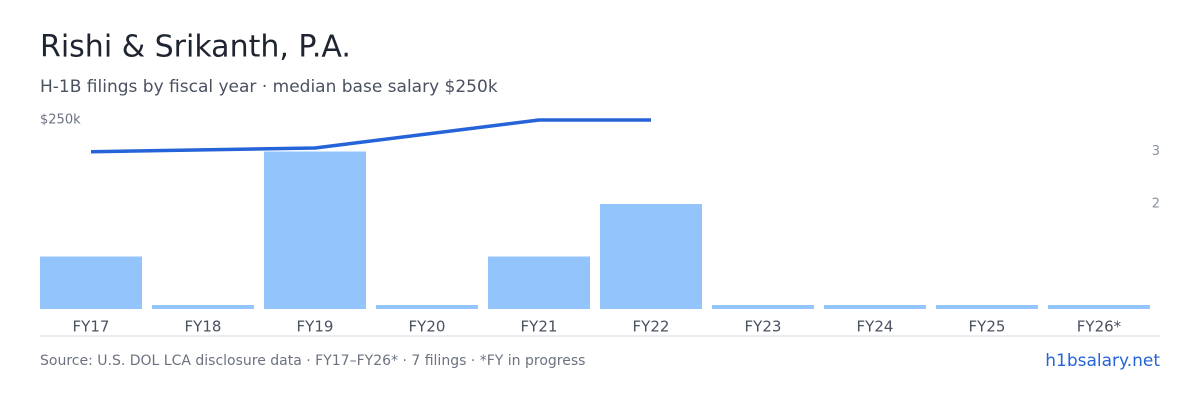 The width and height of the screenshot is (1200, 400). What do you see at coordinates (1102, 361) in the screenshot?
I see `brand-link: h1bsalary.net` at bounding box center [1102, 361].